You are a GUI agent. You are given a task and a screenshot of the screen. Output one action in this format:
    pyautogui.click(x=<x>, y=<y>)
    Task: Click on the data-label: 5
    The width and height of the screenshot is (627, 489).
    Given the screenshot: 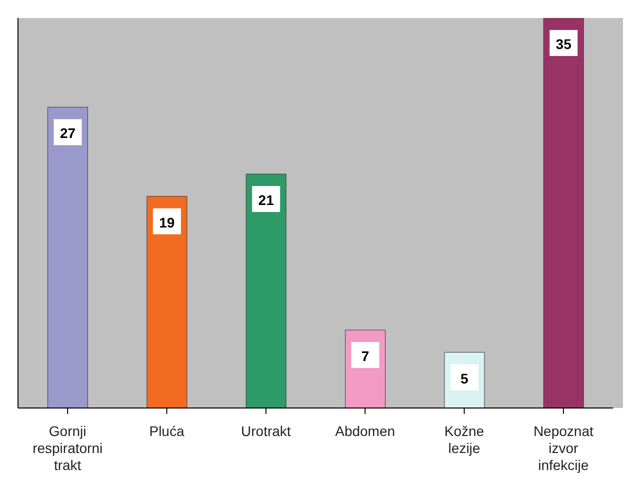 What is the action you would take?
    pyautogui.click(x=464, y=378)
    